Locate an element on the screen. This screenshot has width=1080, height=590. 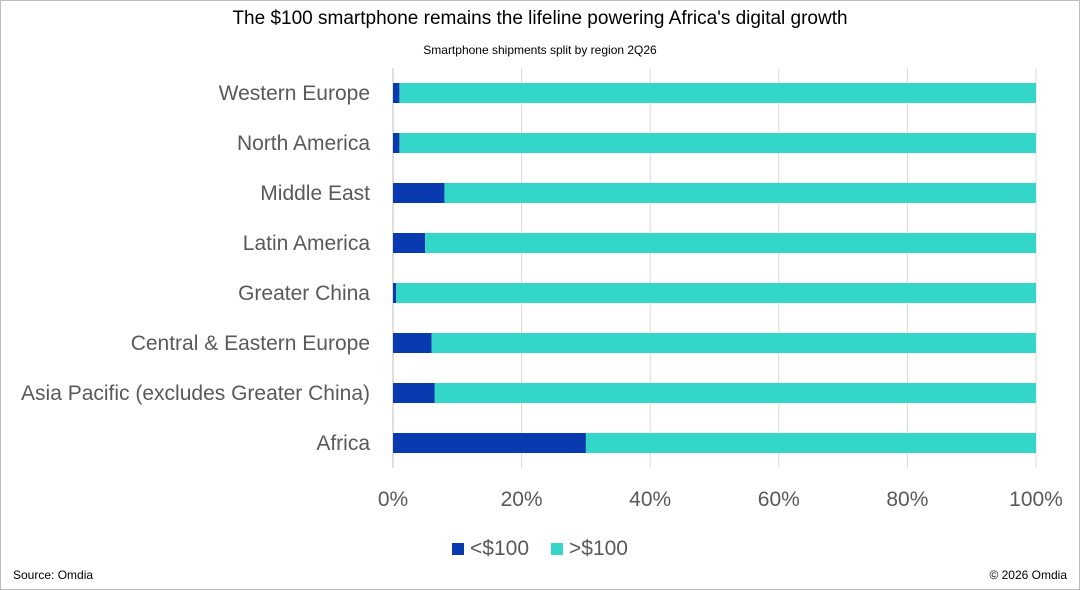
x-tick-label: 100% is located at coordinates (1036, 499).